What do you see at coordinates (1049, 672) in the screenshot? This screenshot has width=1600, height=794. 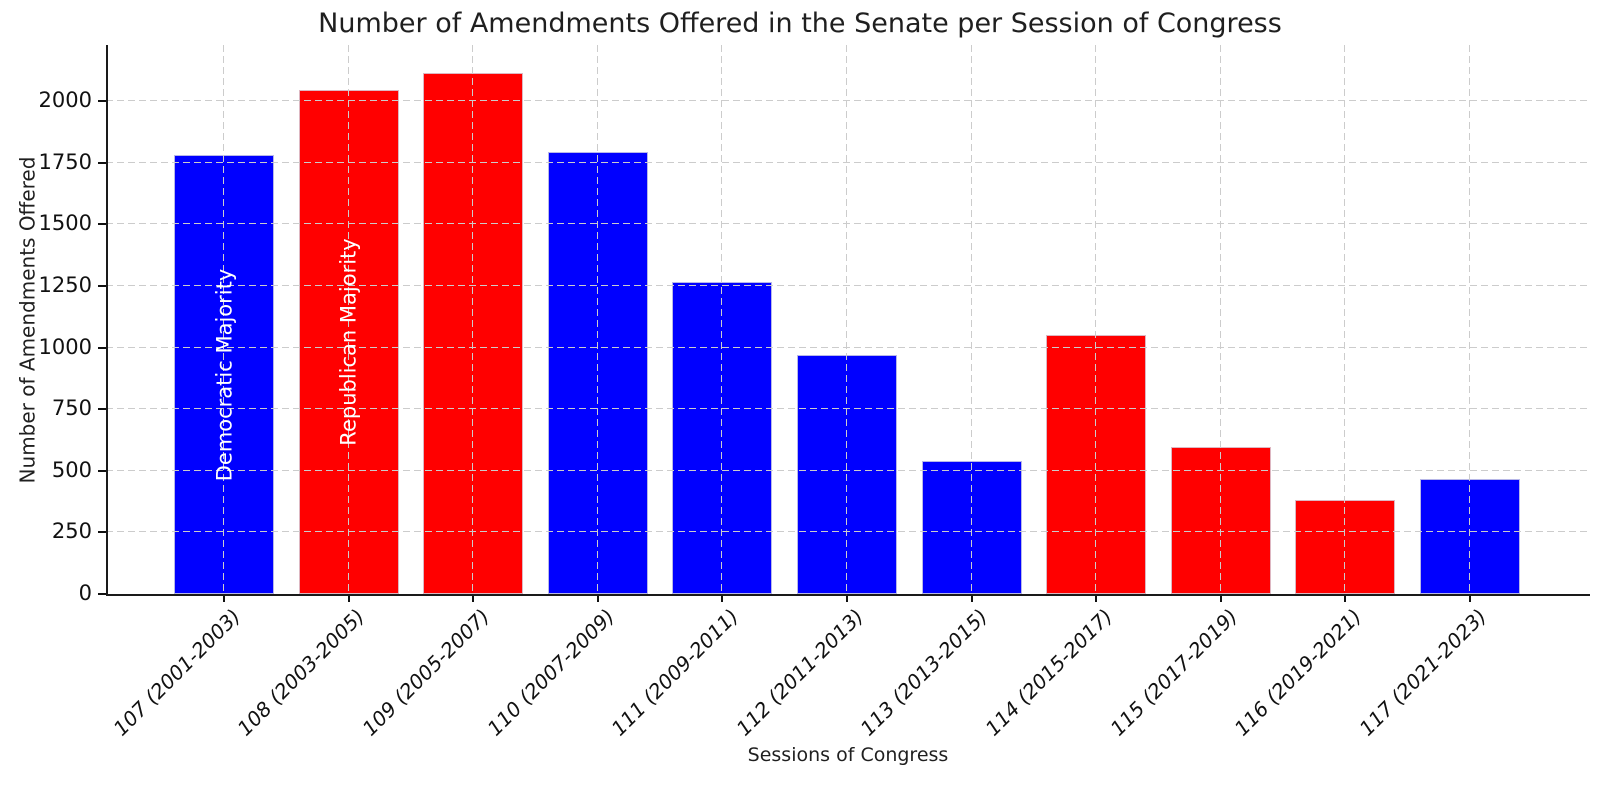 I see `x-tick-label: 114 (2015-2017)` at bounding box center [1049, 672].